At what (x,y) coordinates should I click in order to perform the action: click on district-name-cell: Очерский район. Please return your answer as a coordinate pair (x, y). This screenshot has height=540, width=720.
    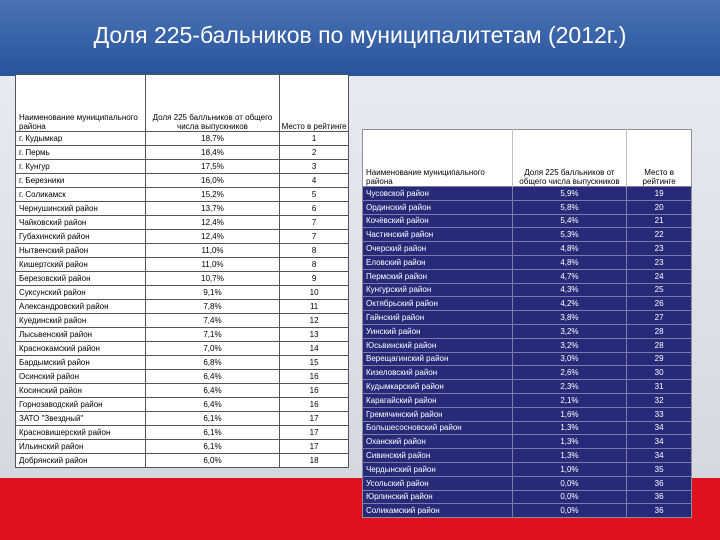
    Looking at the image, I should click on (437, 248).